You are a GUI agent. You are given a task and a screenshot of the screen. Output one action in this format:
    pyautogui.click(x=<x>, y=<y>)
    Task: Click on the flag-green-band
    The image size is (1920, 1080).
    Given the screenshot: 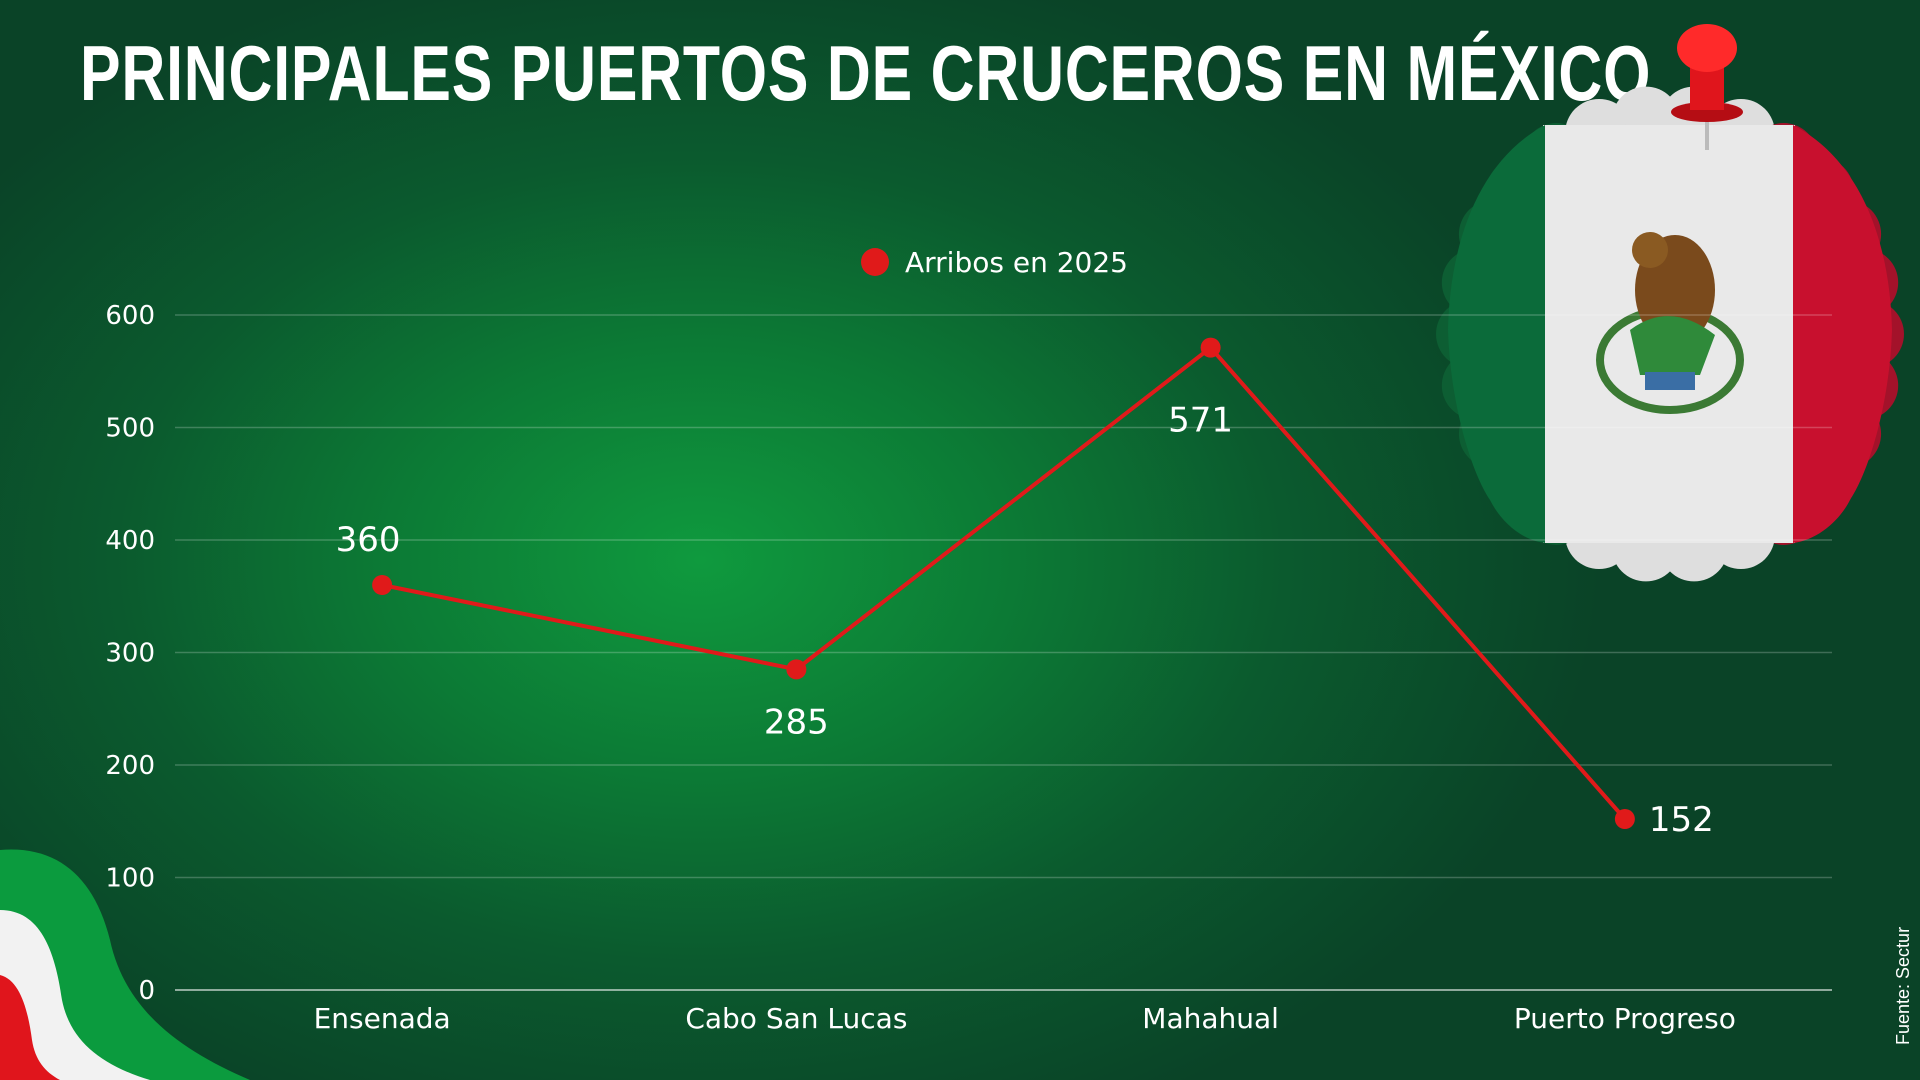 What is the action you would take?
    pyautogui.click(x=1496, y=334)
    